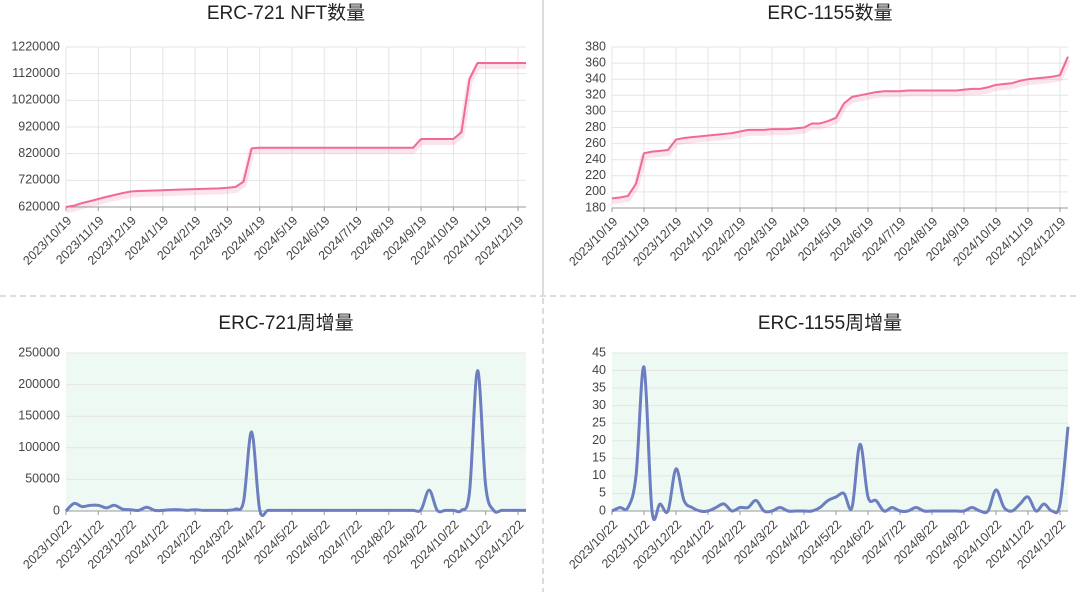 The image size is (1080, 592). What do you see at coordinates (36, 73) in the screenshot?
I see `y-tick-label: 1120000` at bounding box center [36, 73].